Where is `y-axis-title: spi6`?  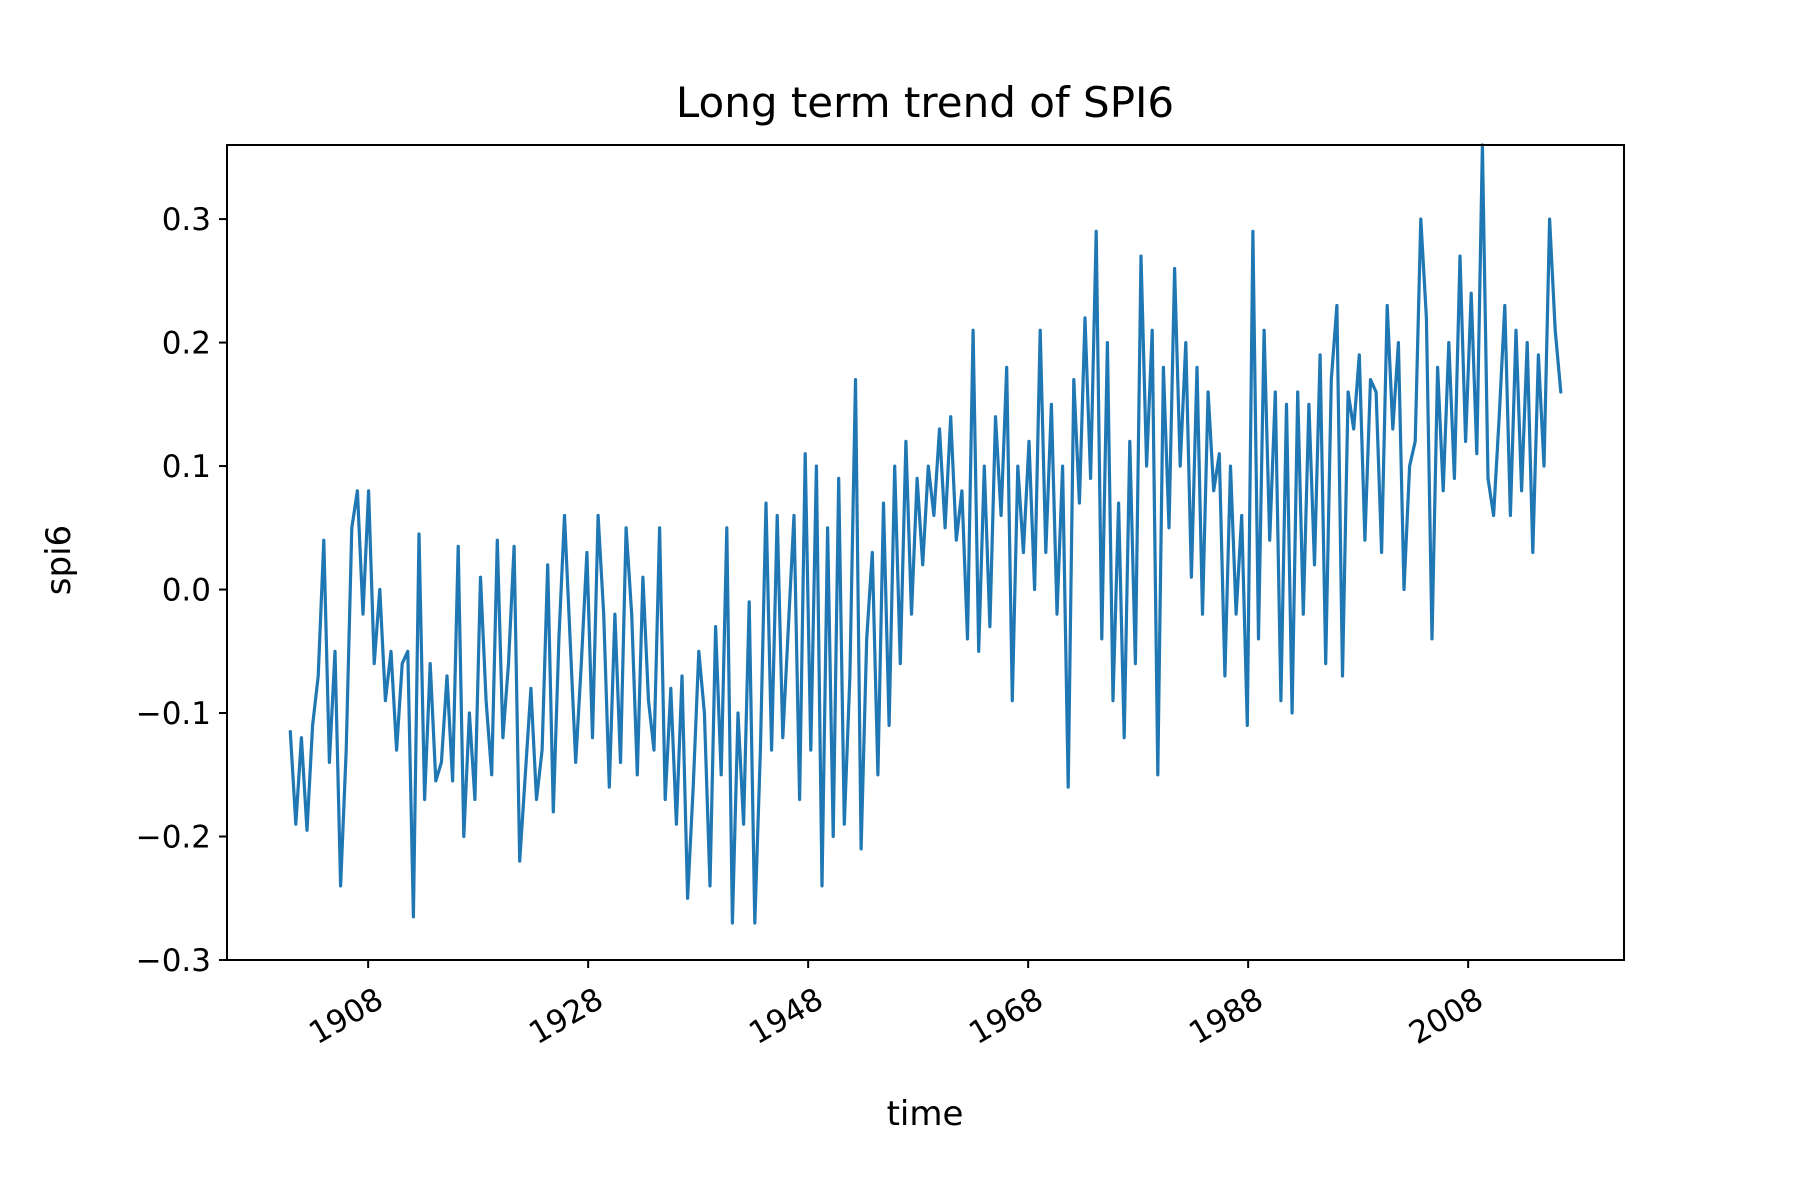 y-axis-title: spi6 is located at coordinates (59, 560).